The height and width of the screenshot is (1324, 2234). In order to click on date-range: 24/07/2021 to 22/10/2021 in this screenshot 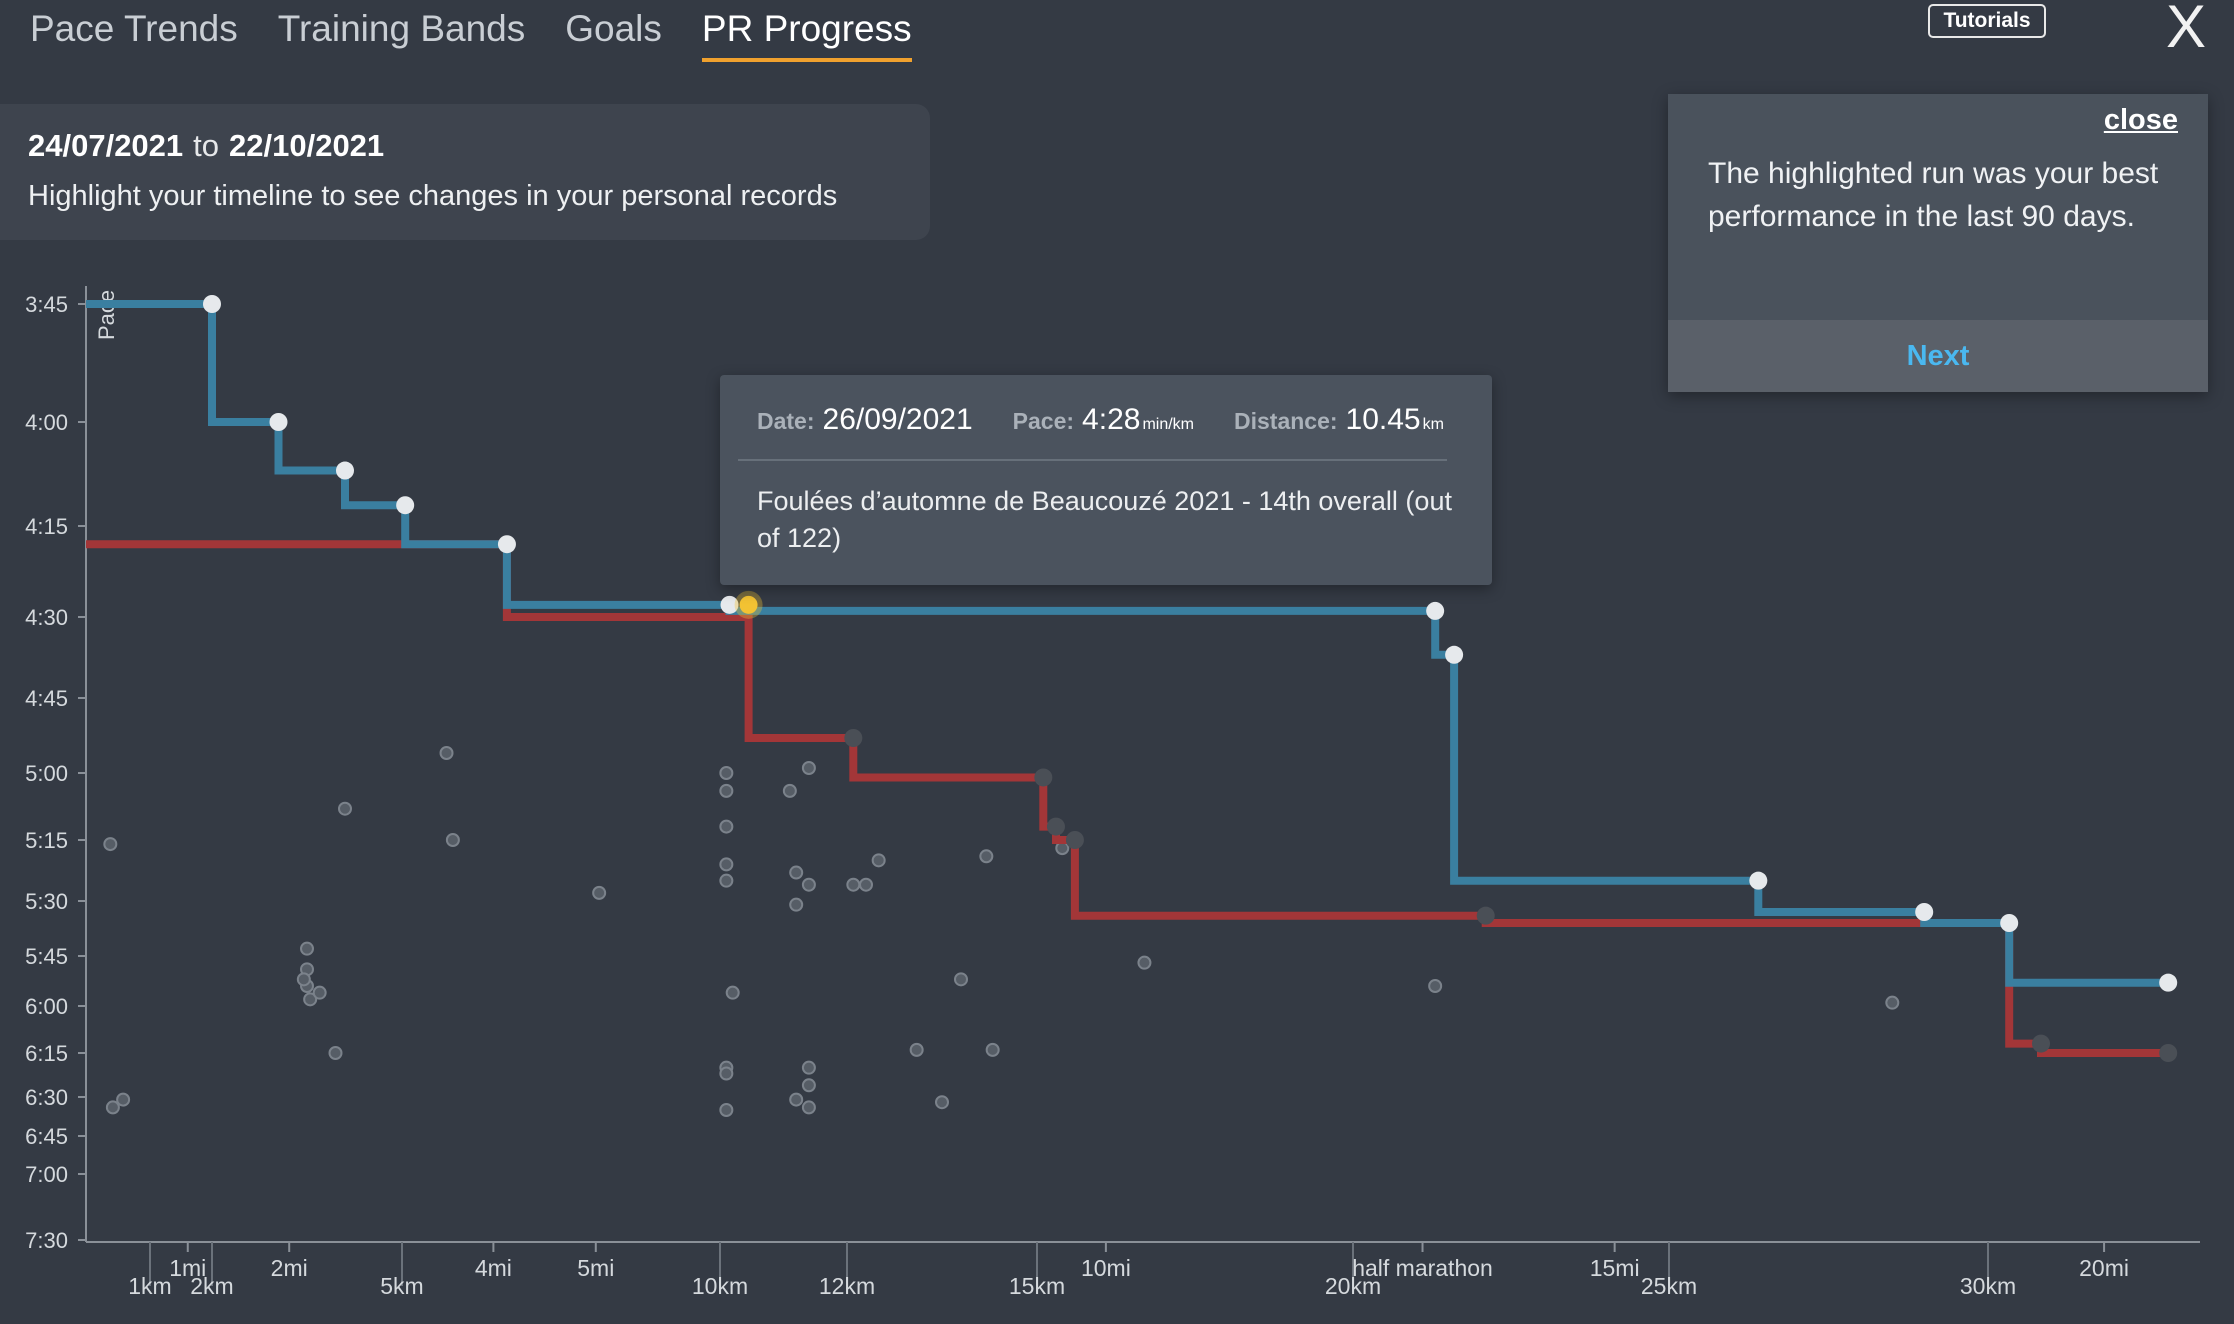, I will do `click(206, 146)`.